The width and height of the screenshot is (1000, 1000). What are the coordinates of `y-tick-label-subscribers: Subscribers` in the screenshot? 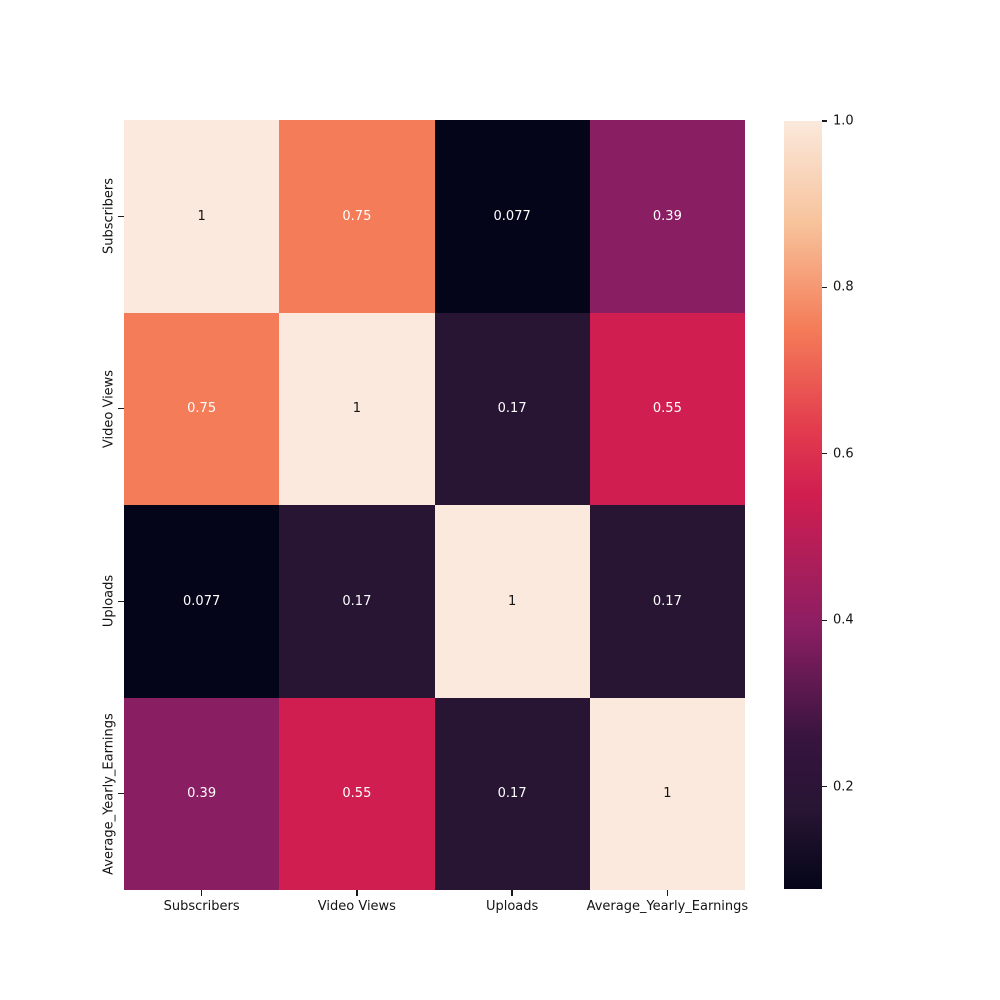 It's located at (109, 216).